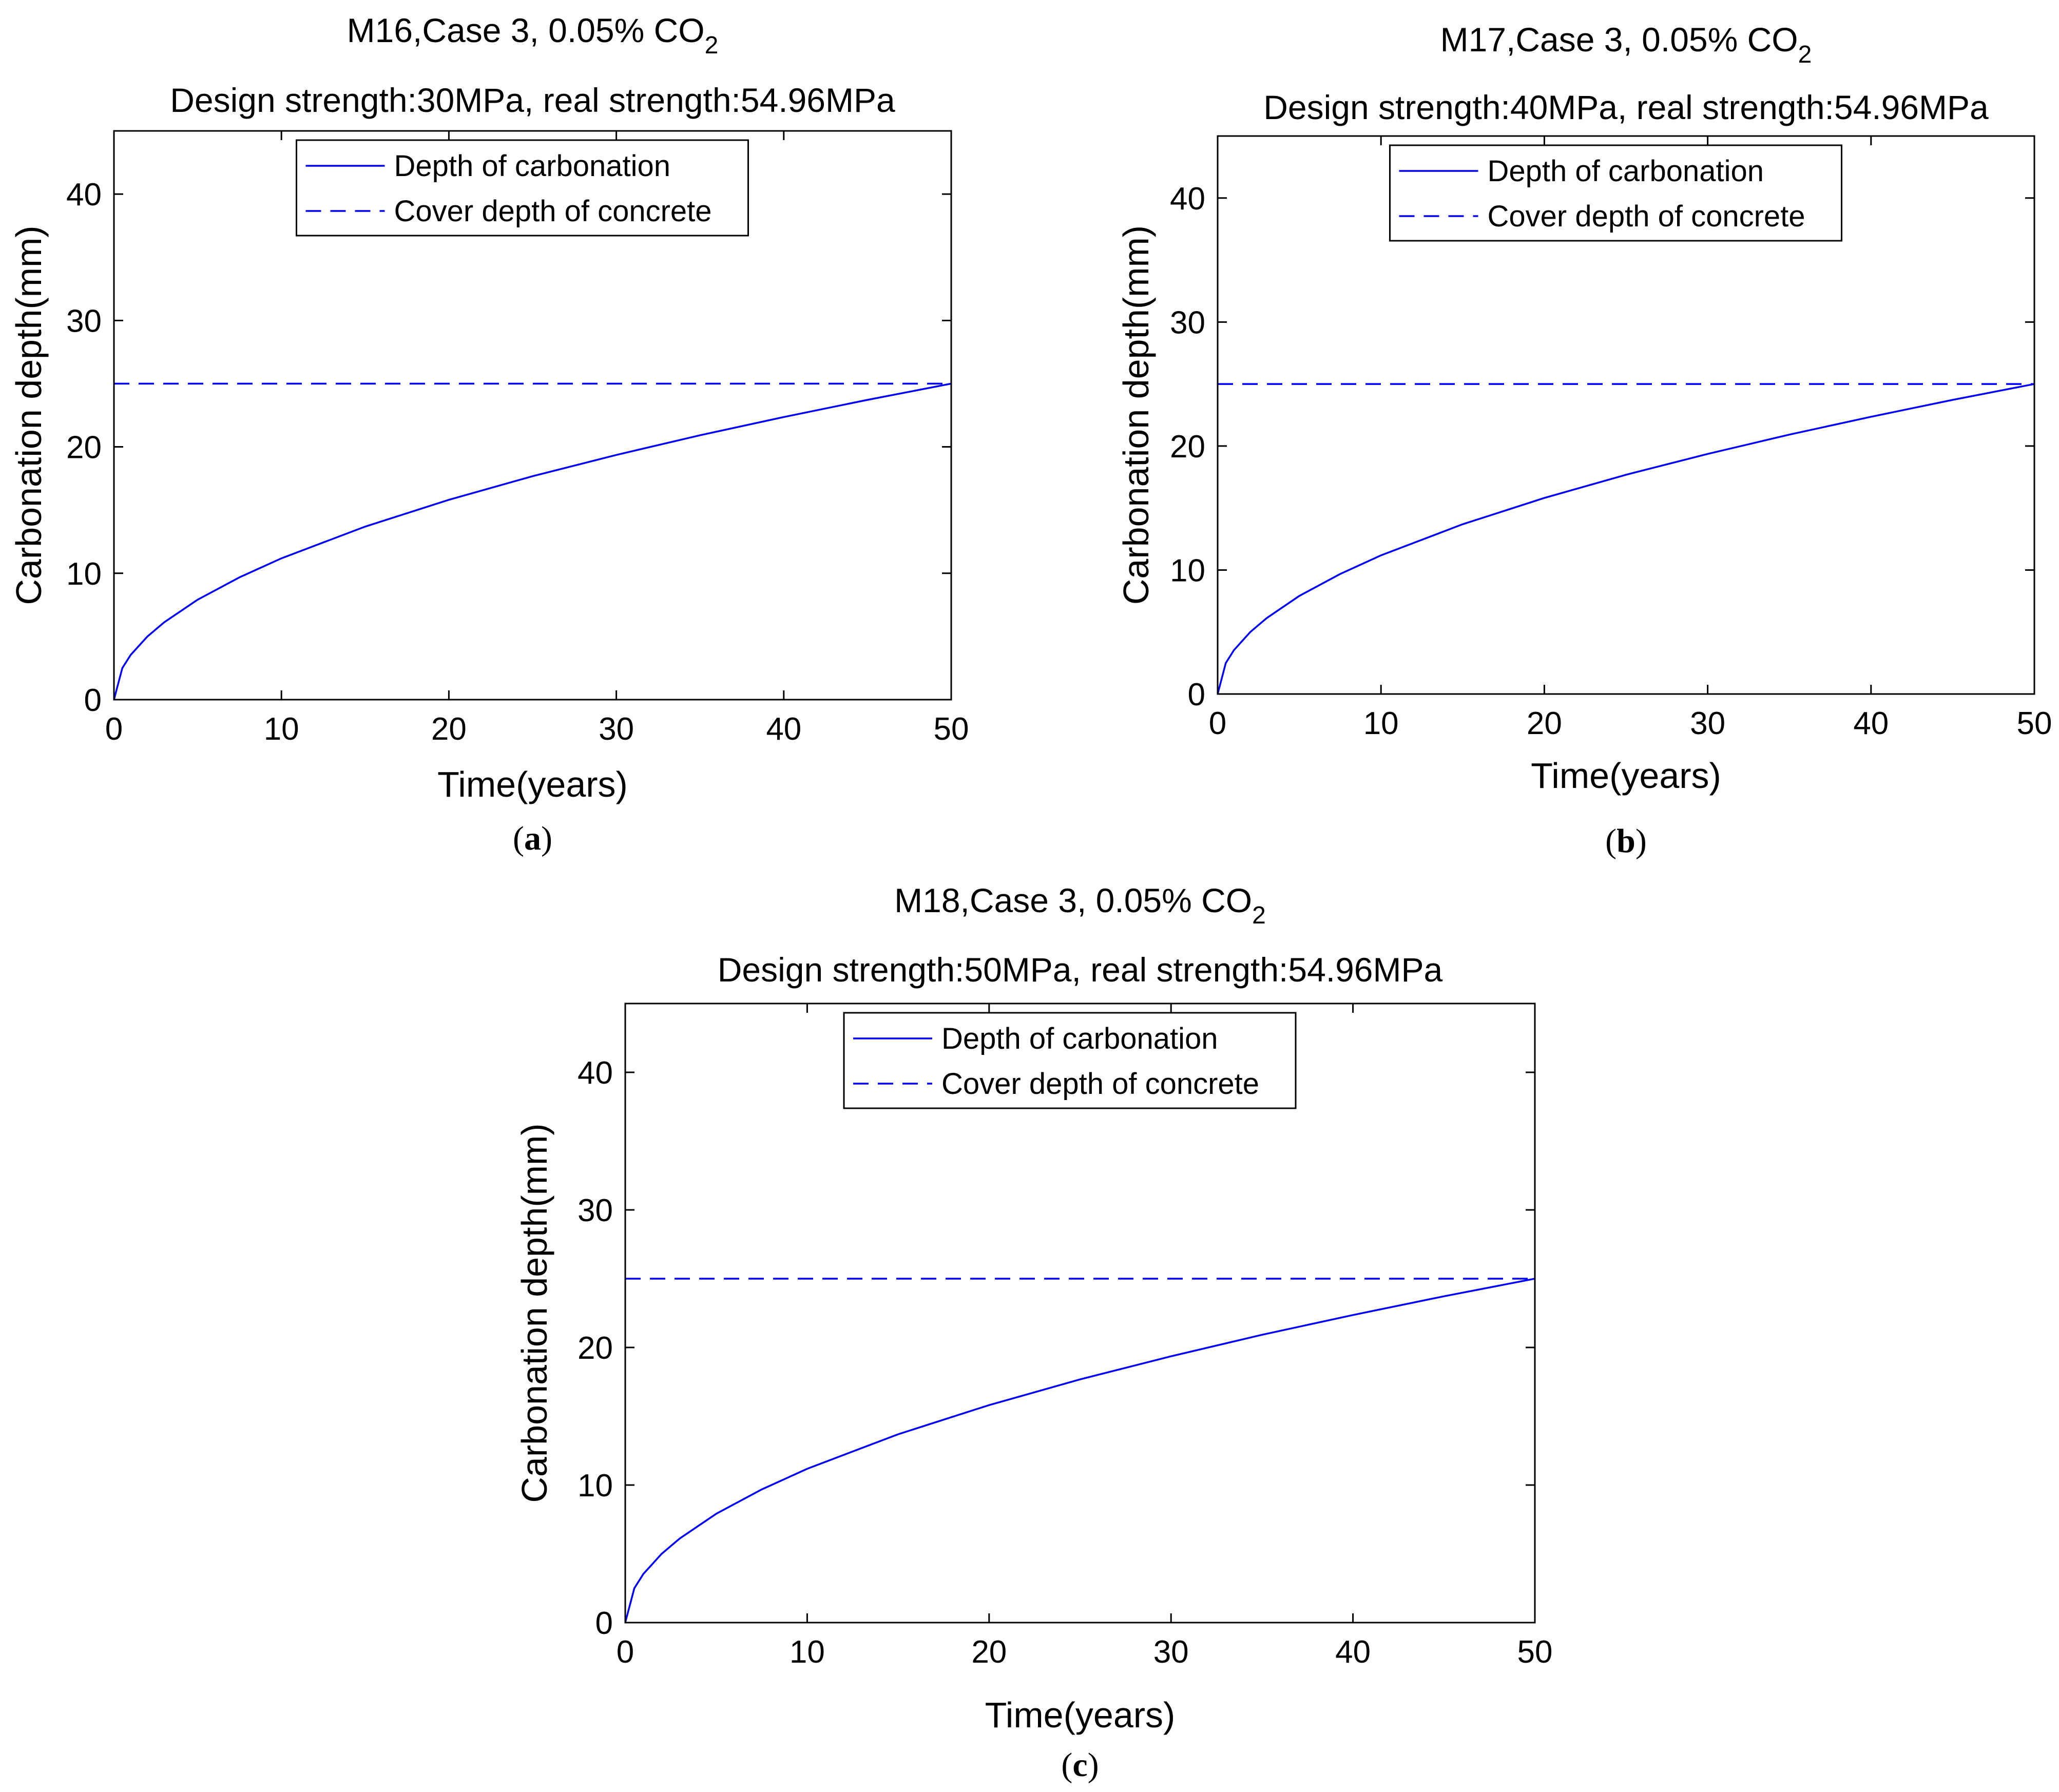 This screenshot has height=1792, width=2059. I want to click on chart-title-main: M17,Case 3, 0.05% CO, so click(1619, 40).